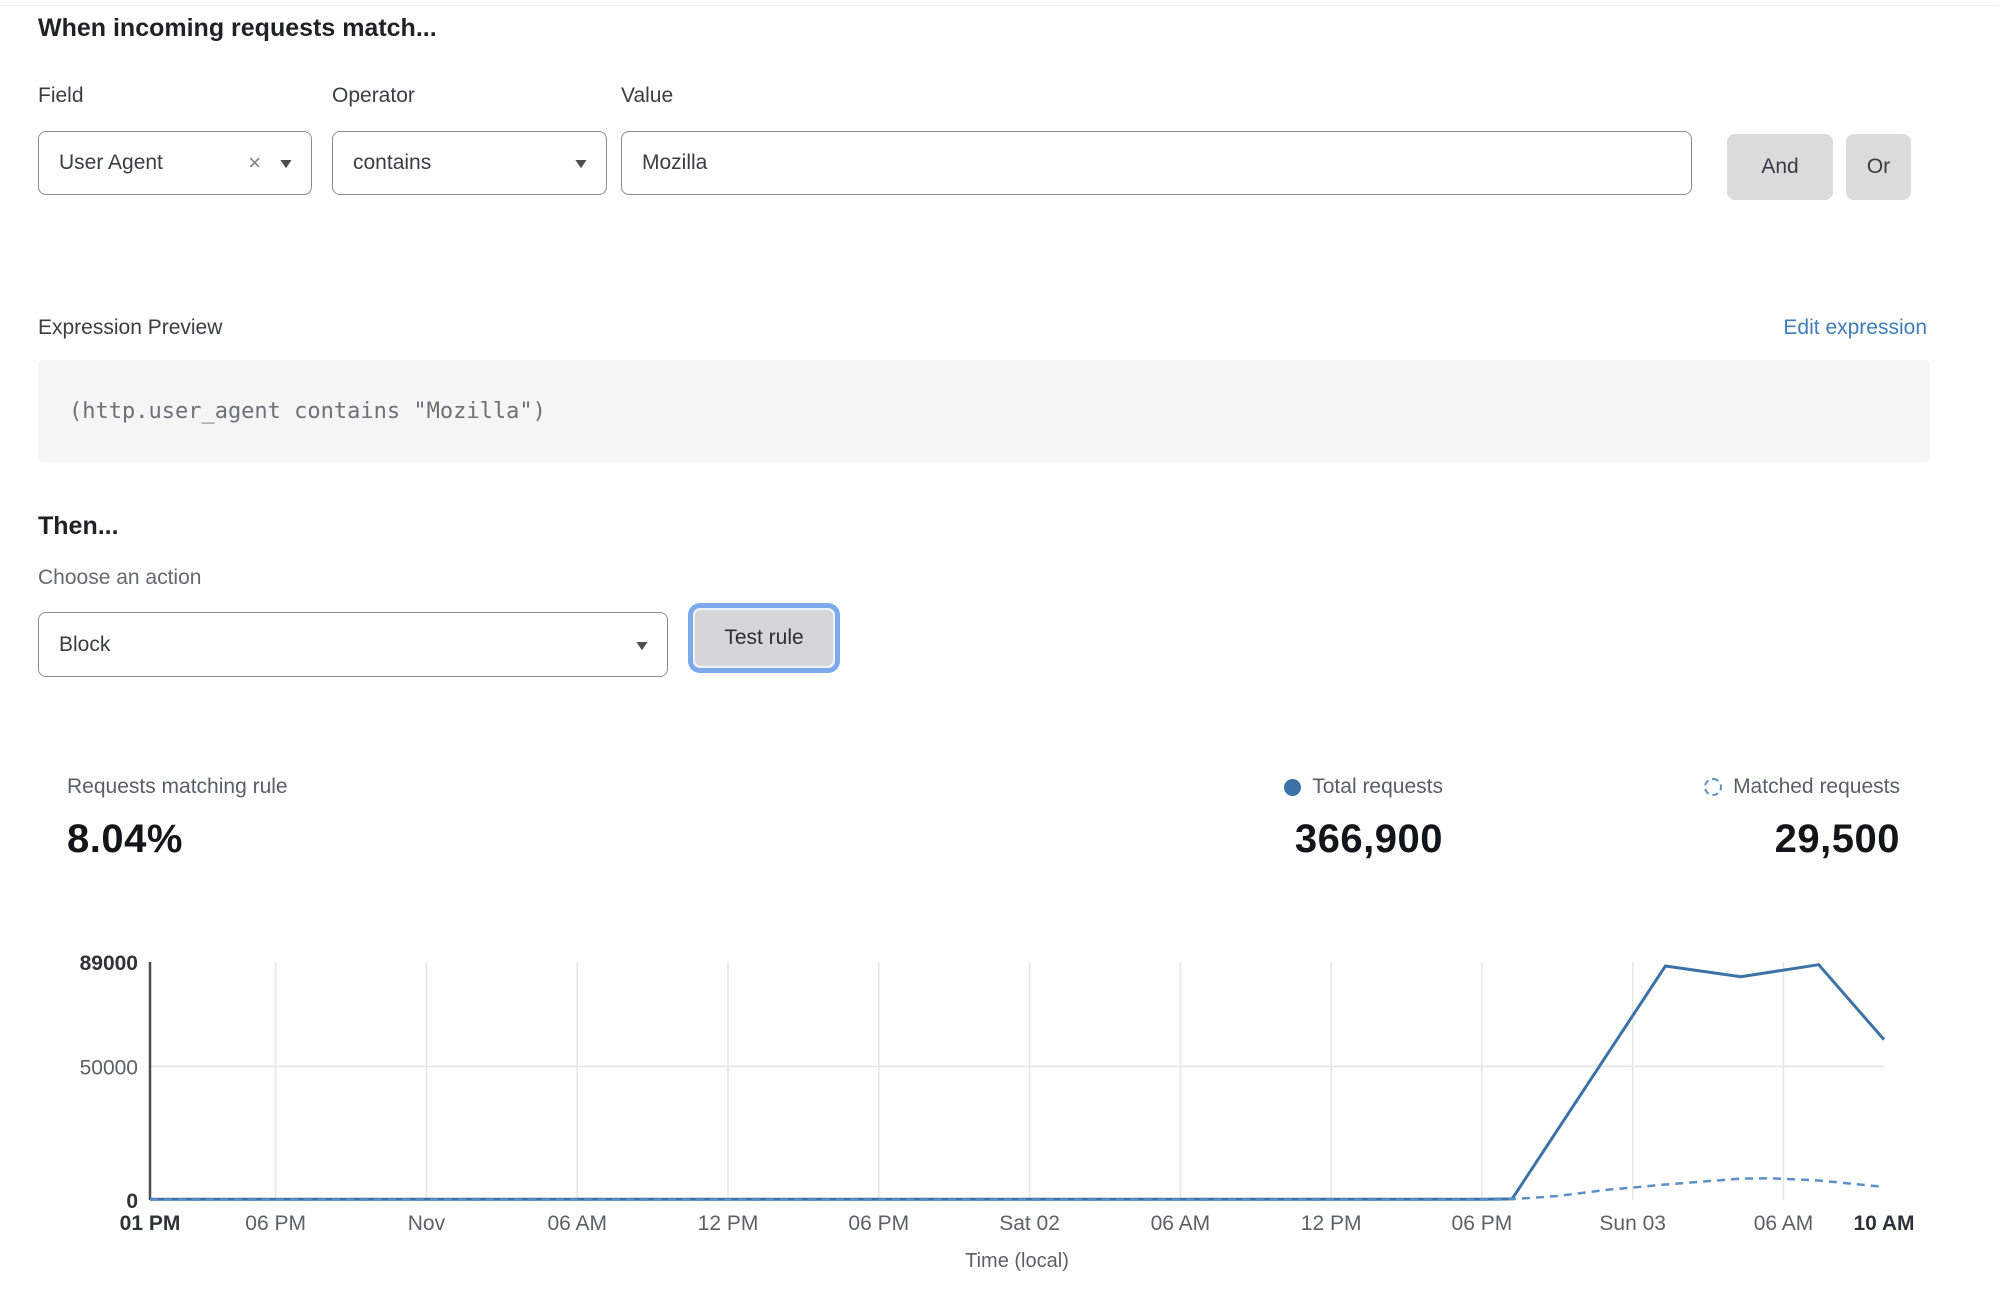 This screenshot has width=1999, height=1295. Describe the element at coordinates (175, 163) in the screenshot. I see `field-select: User Agent × ▼` at that location.